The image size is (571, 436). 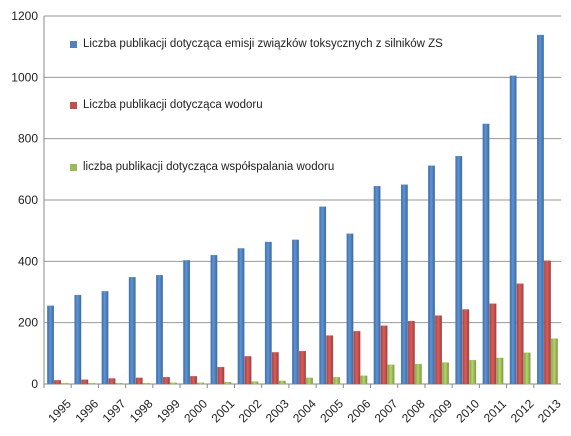 I want to click on legend-label: Liczba publikacji dotycząca wodoru, so click(x=173, y=105).